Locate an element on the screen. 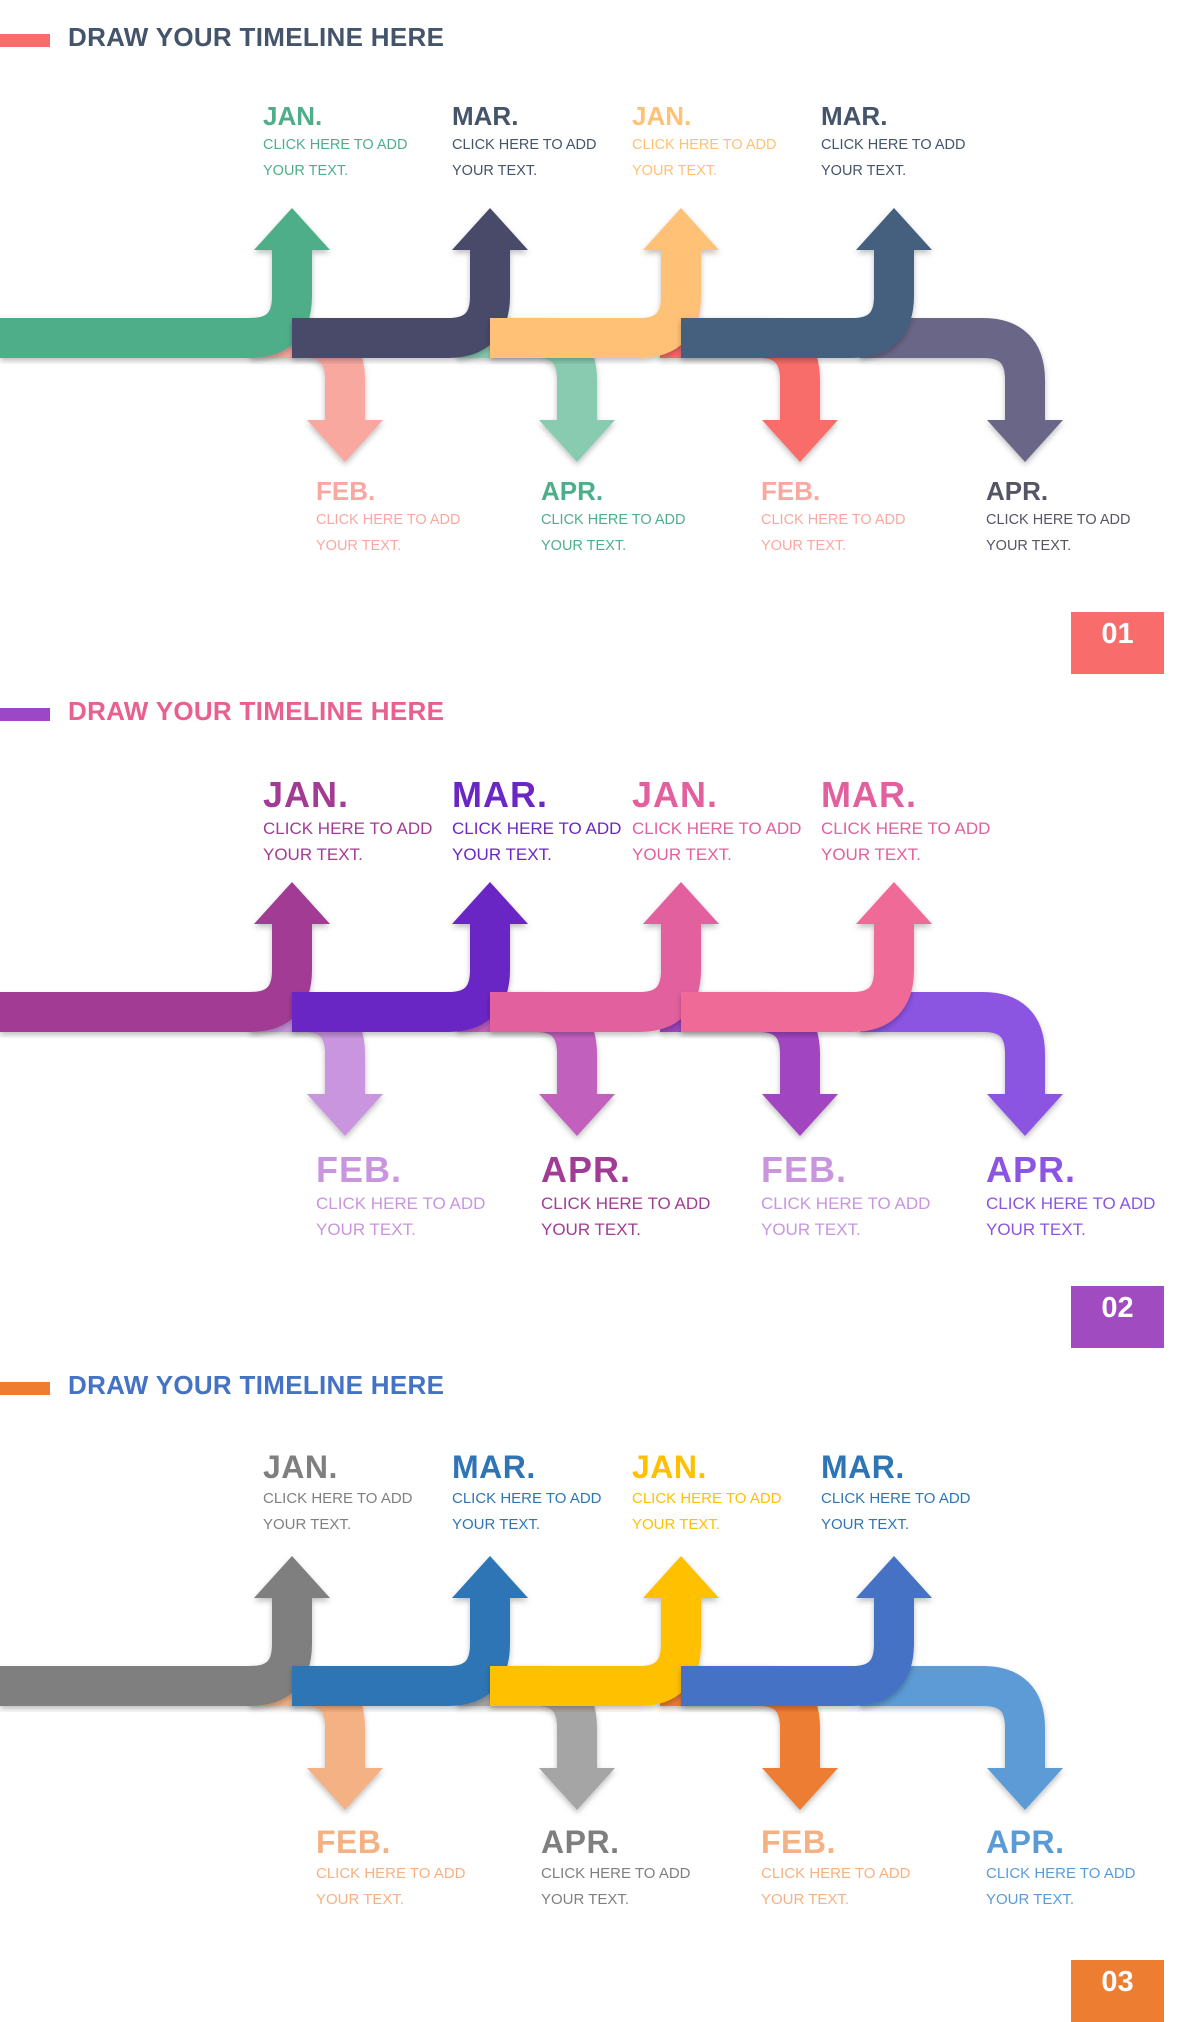  section-number-badge: 01 is located at coordinates (1117, 643).